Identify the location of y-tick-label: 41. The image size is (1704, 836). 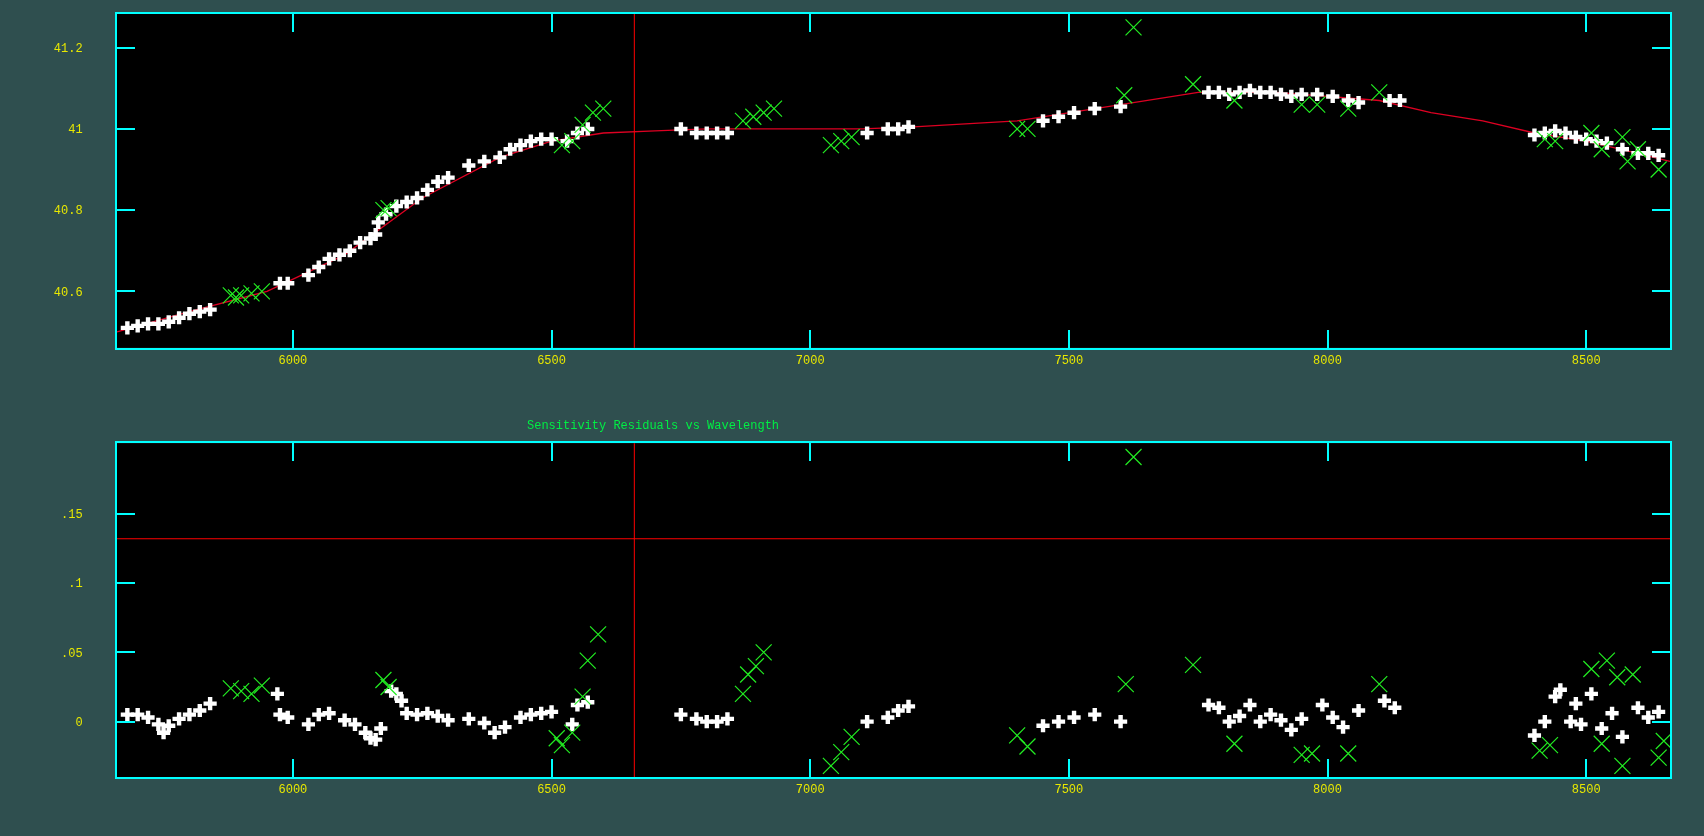
(75, 130).